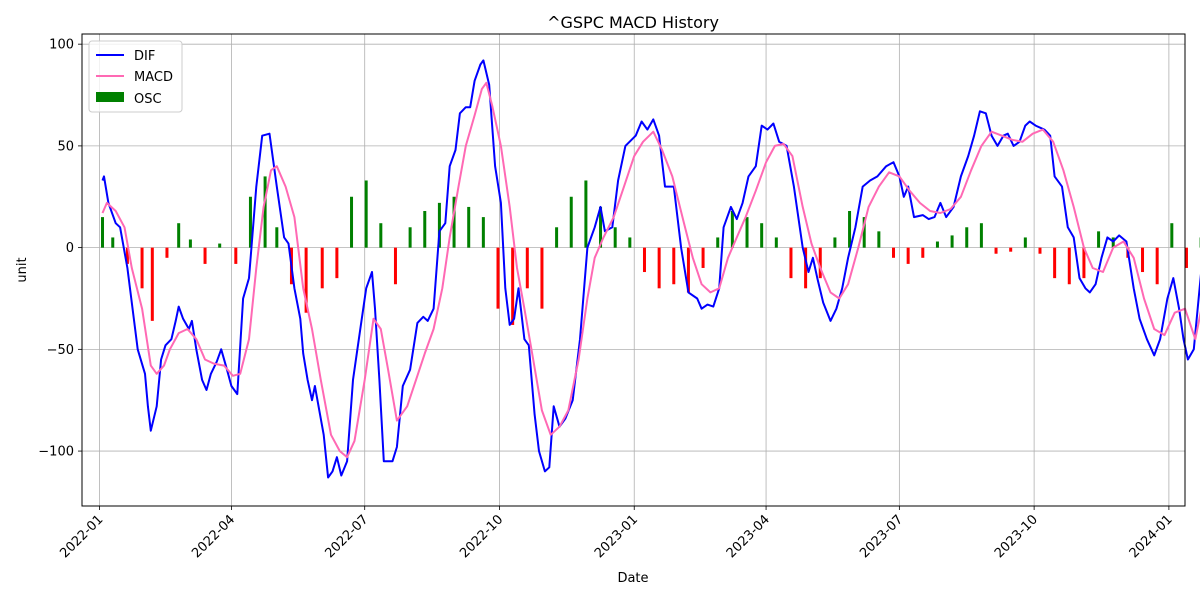 The height and width of the screenshot is (600, 1200). What do you see at coordinates (61, 45) in the screenshot?
I see `y-tick-label: 100` at bounding box center [61, 45].